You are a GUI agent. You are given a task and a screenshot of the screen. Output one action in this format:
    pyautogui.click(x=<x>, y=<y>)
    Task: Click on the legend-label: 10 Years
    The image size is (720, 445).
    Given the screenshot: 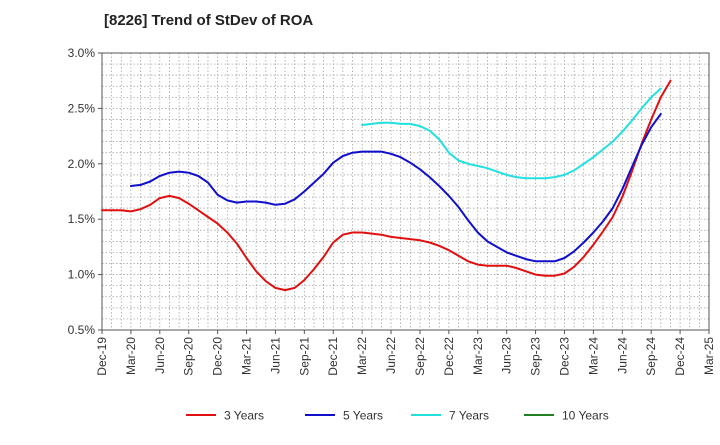 What is the action you would take?
    pyautogui.click(x=585, y=416)
    